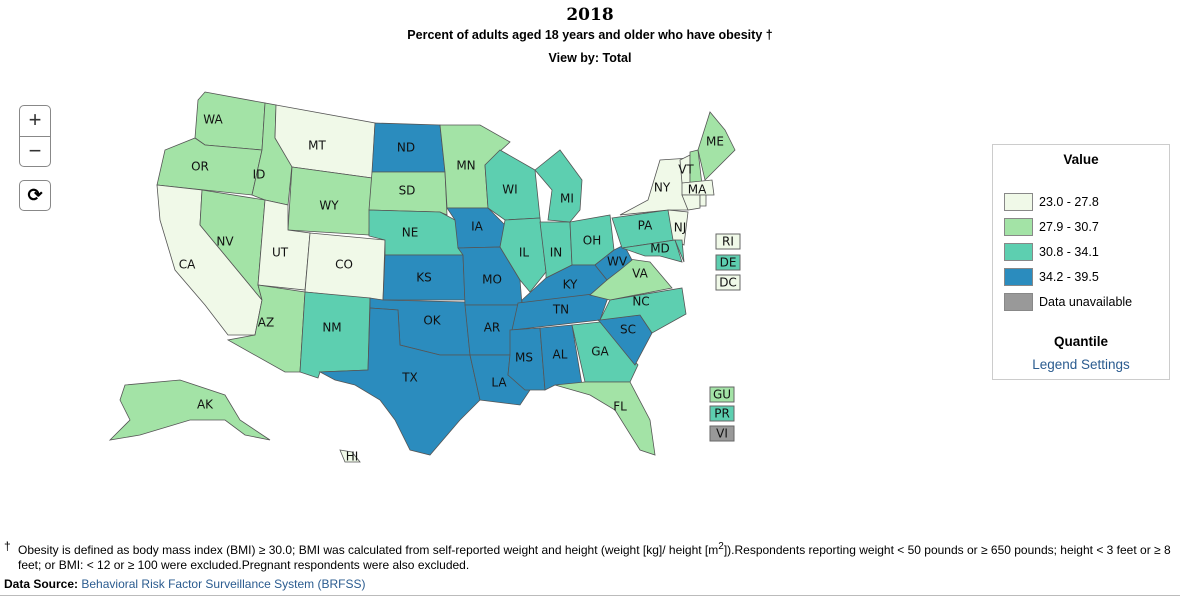 This screenshot has height=597, width=1180. What do you see at coordinates (409, 378) in the screenshot?
I see `state-label: TX` at bounding box center [409, 378].